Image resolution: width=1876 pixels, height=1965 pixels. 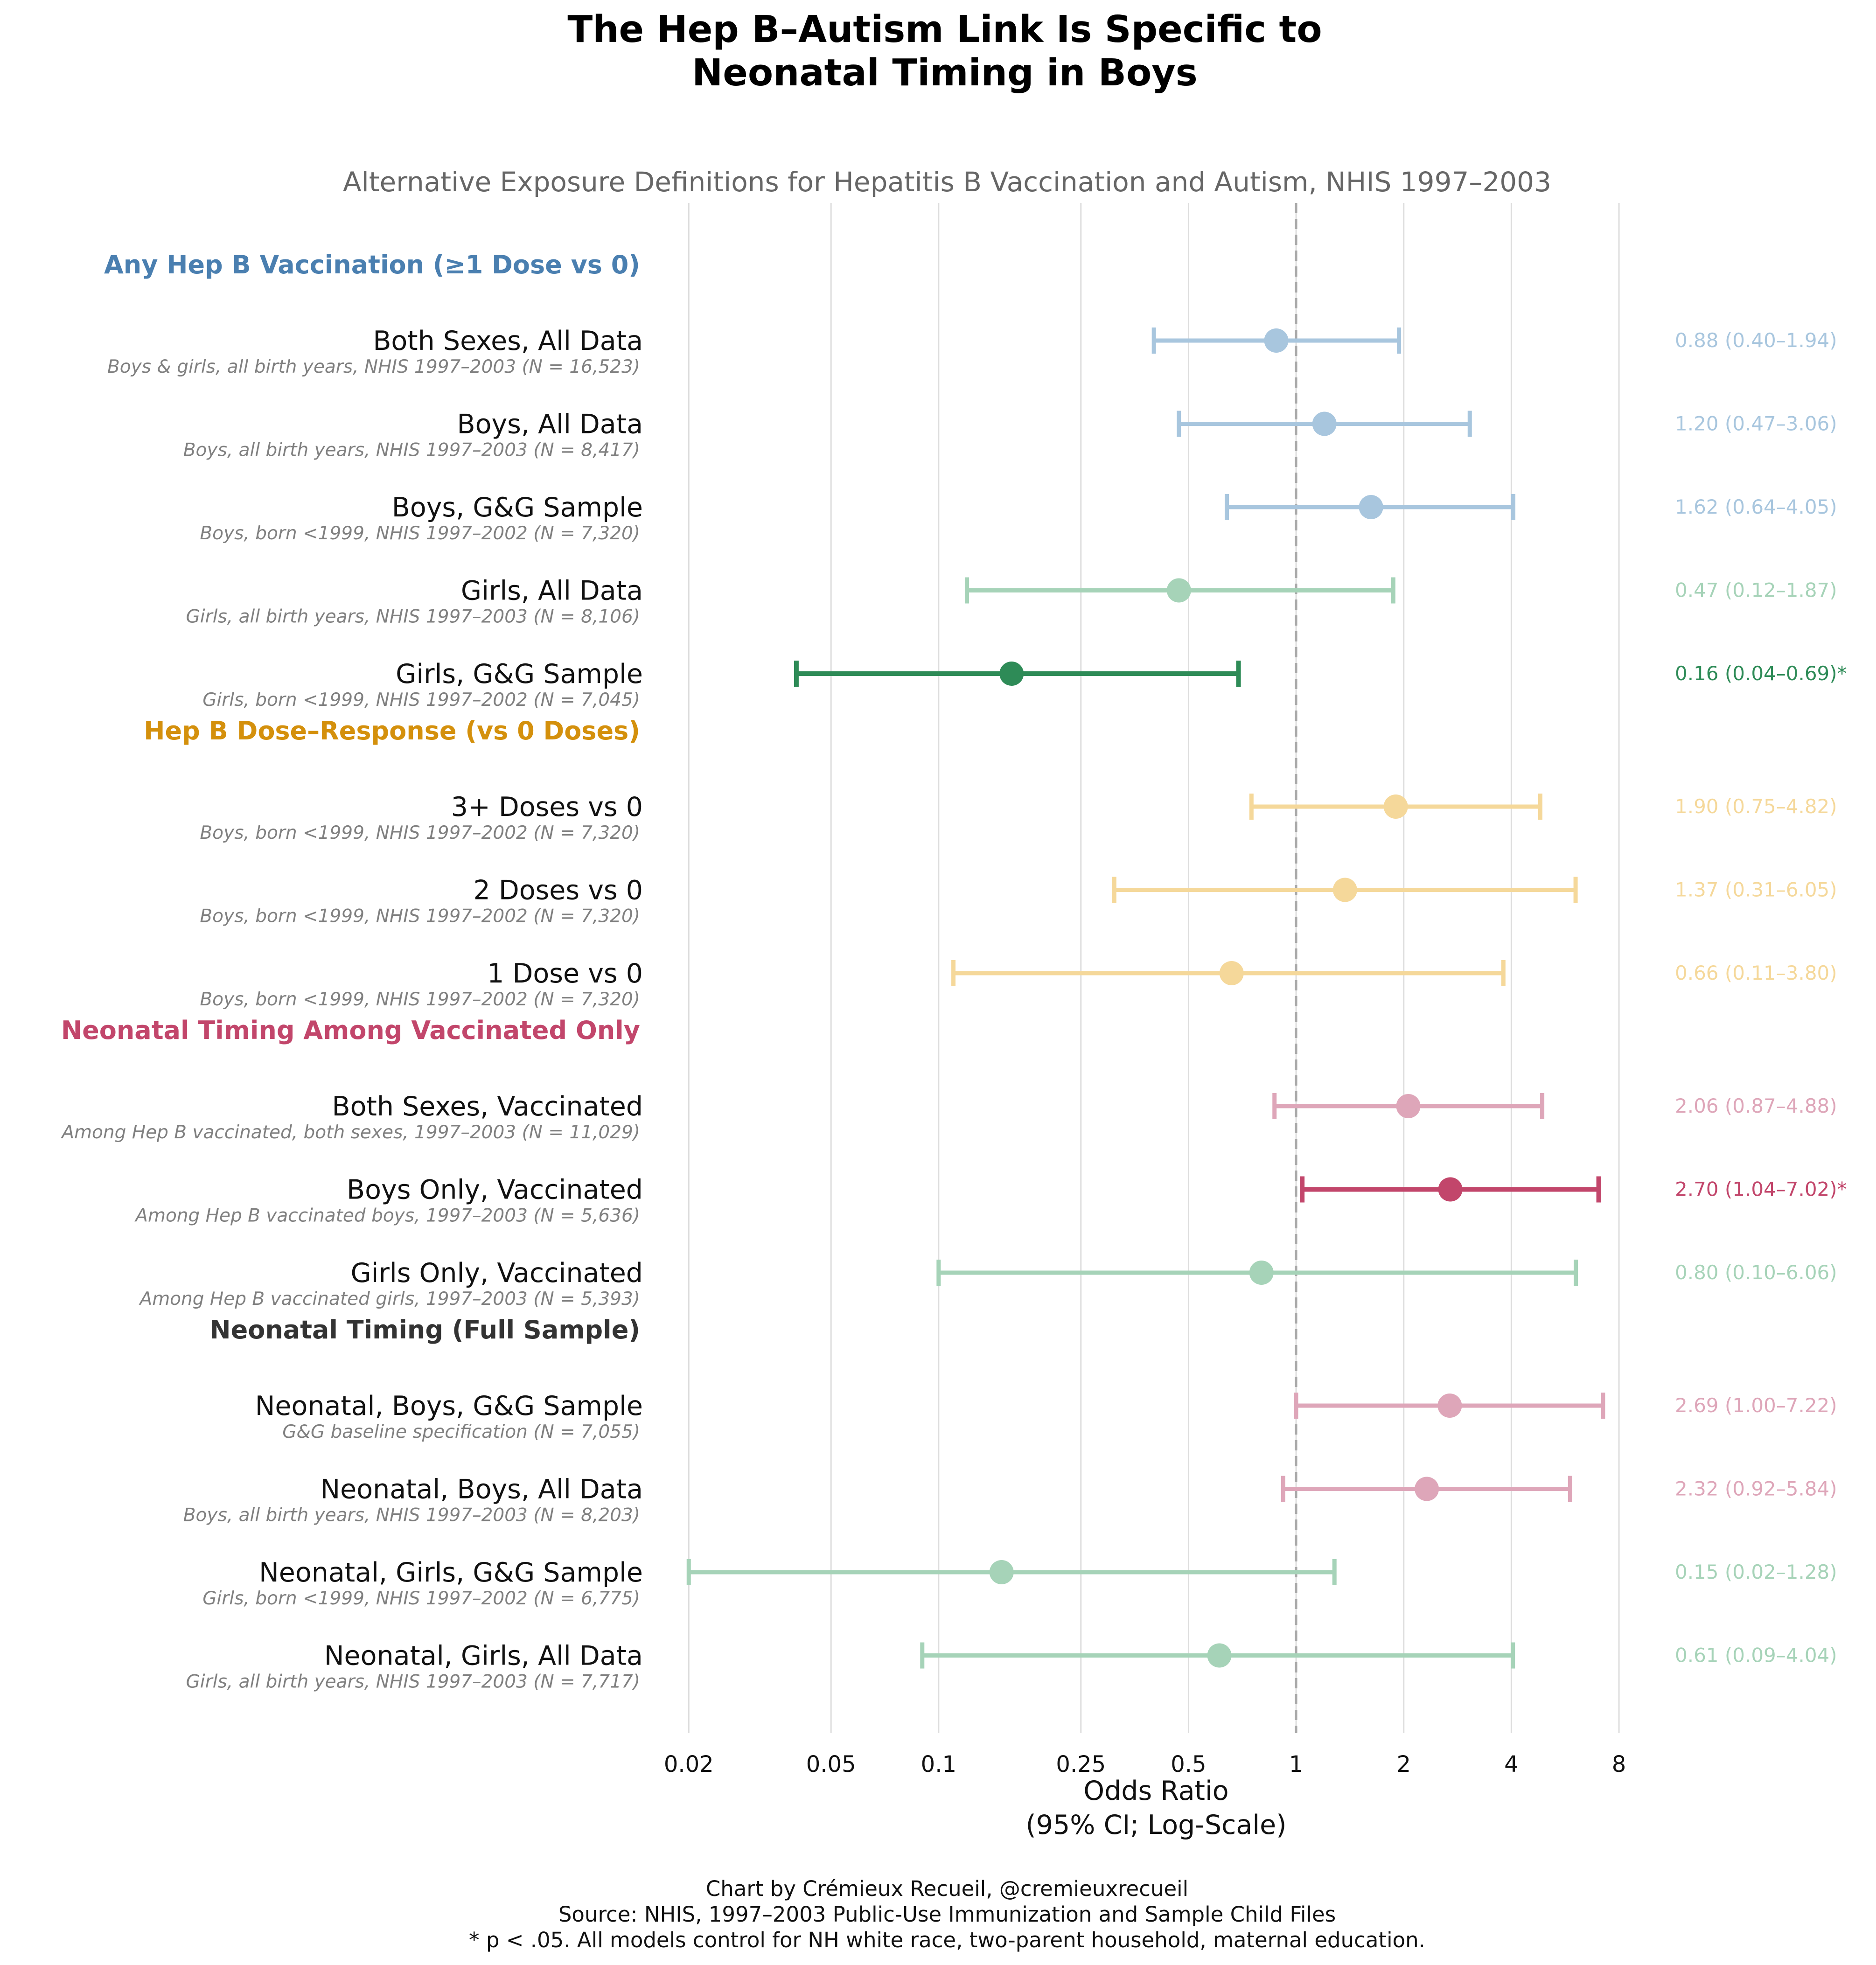 I want to click on group-header-4: Neonatal Timing (Full Sample), so click(x=425, y=1330).